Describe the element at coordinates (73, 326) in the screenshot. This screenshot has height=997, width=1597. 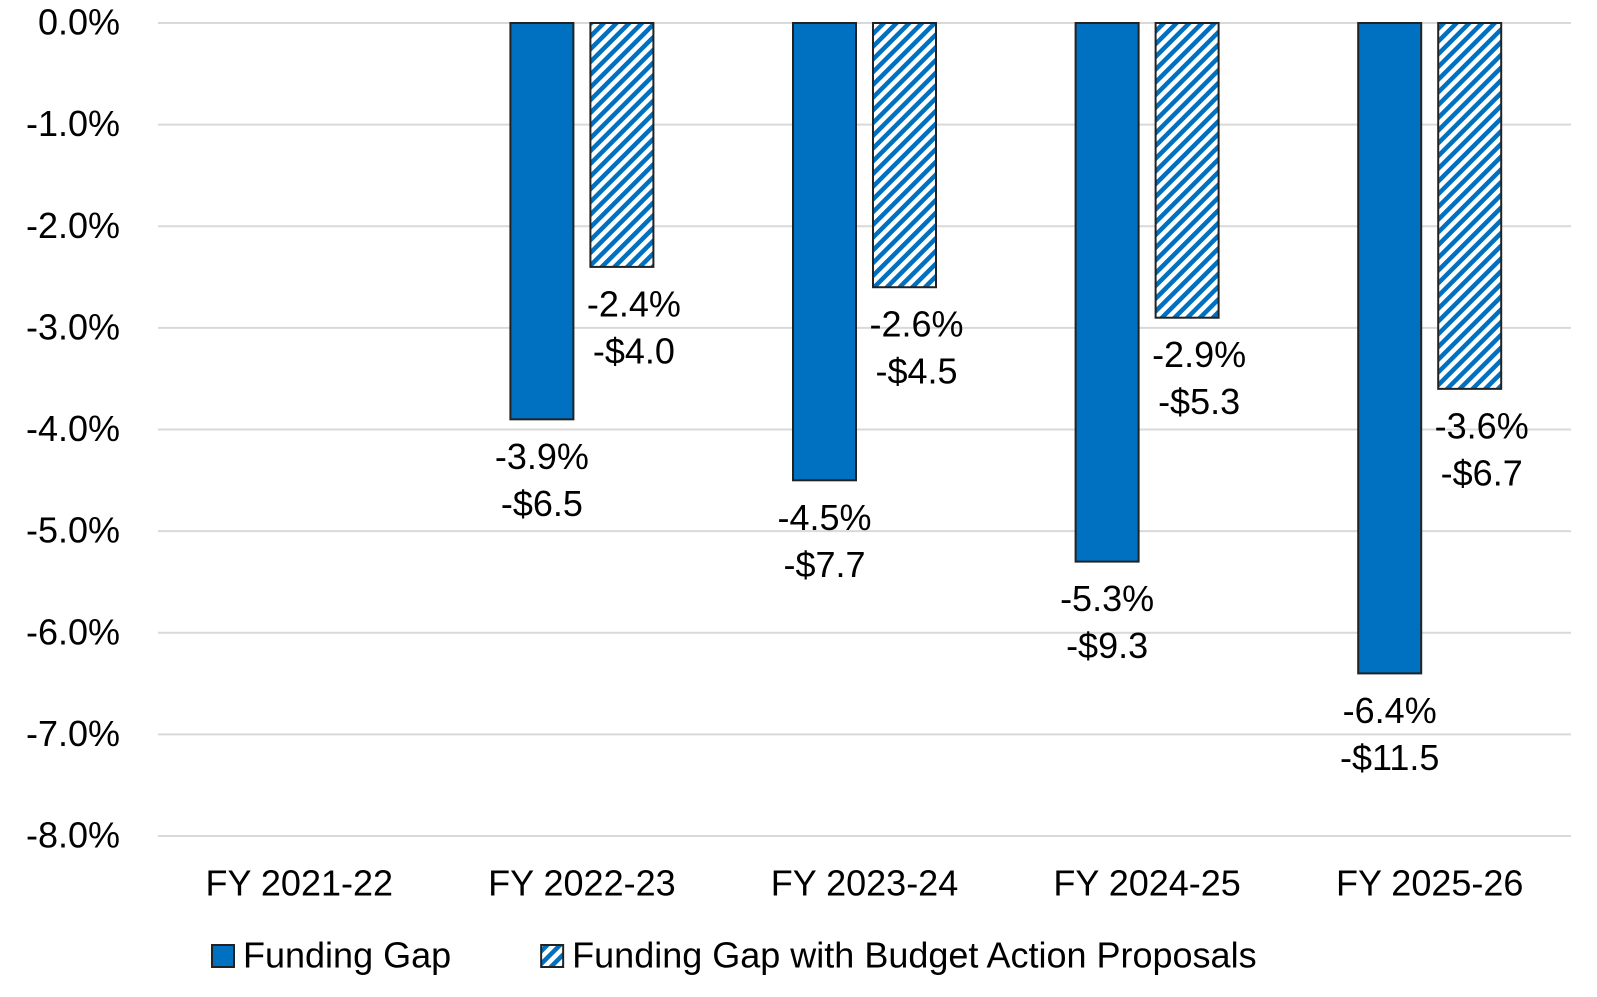
I see `y-tick-label: -3.0%` at that location.